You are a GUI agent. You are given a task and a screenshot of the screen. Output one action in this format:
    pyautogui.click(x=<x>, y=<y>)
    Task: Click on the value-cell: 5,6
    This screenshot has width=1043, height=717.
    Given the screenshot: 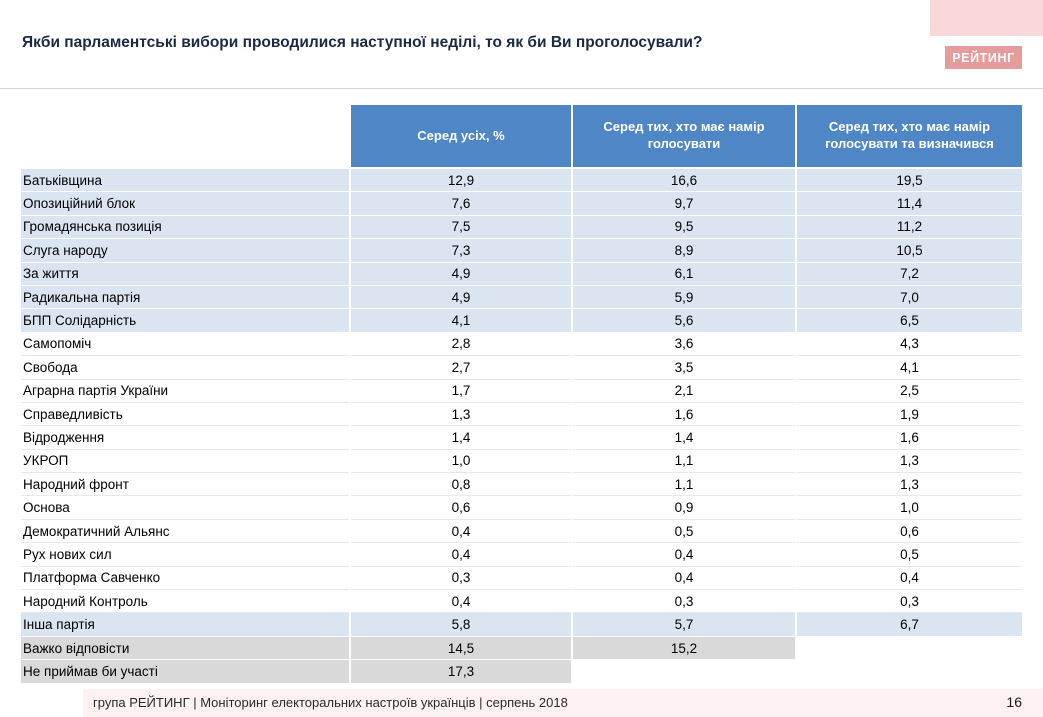 What is the action you would take?
    pyautogui.click(x=684, y=321)
    